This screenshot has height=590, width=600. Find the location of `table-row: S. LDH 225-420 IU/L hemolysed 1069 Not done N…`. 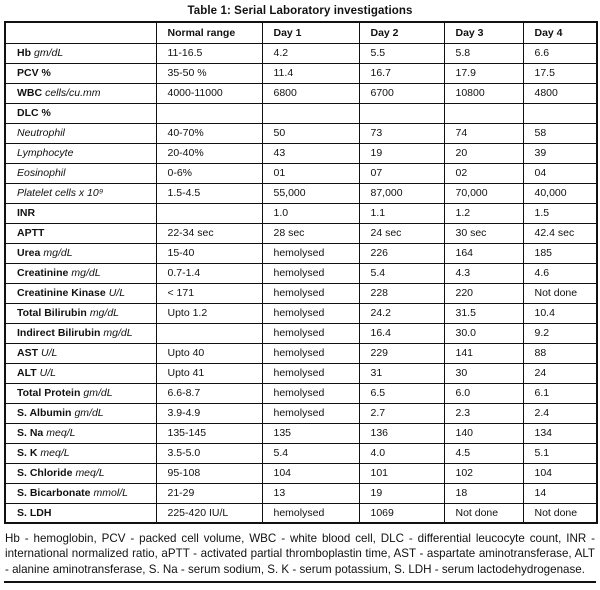

table-row: S. LDH 225-420 IU/L hemolysed 1069 Not done N… is located at coordinates (301, 513).